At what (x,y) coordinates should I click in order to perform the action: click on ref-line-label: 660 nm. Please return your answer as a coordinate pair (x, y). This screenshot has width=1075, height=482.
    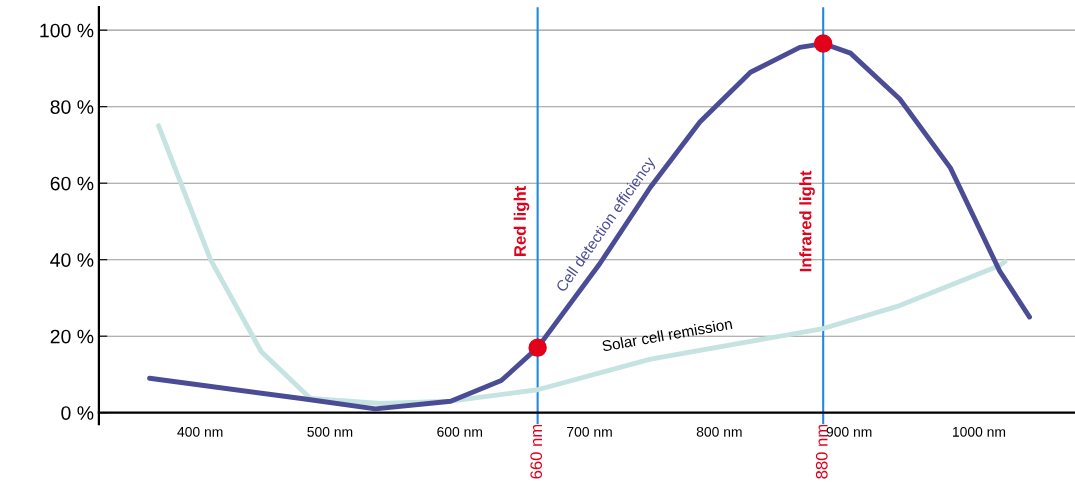
    Looking at the image, I should click on (536, 451).